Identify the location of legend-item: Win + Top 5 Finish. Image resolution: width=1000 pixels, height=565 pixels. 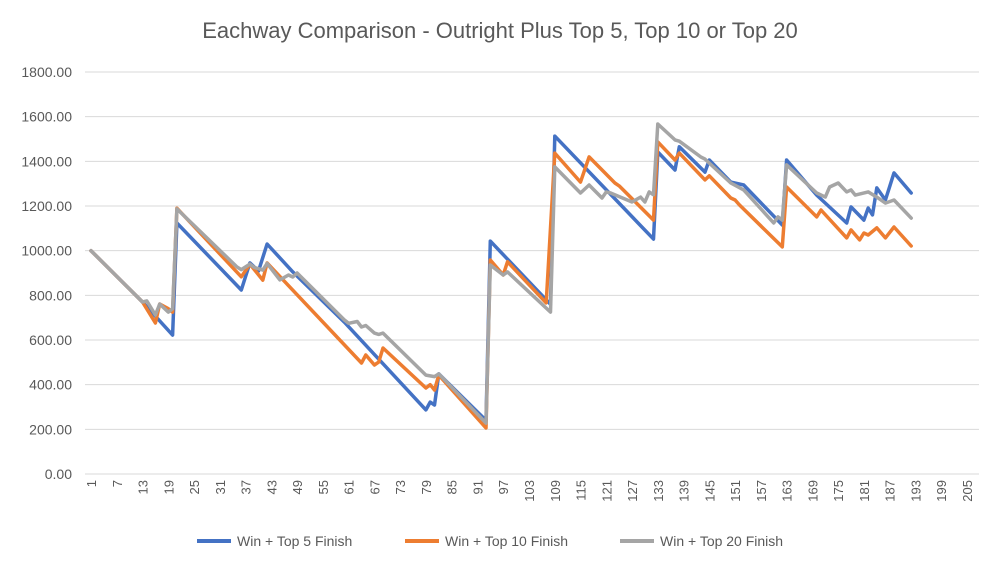
(274, 541).